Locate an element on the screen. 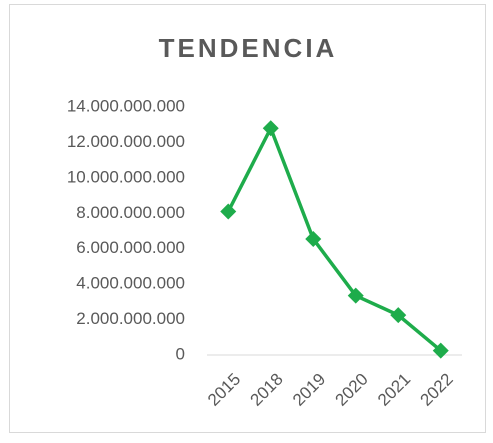 The image size is (493, 443). y-tick-label: 2.000.000.000 is located at coordinates (130, 318).